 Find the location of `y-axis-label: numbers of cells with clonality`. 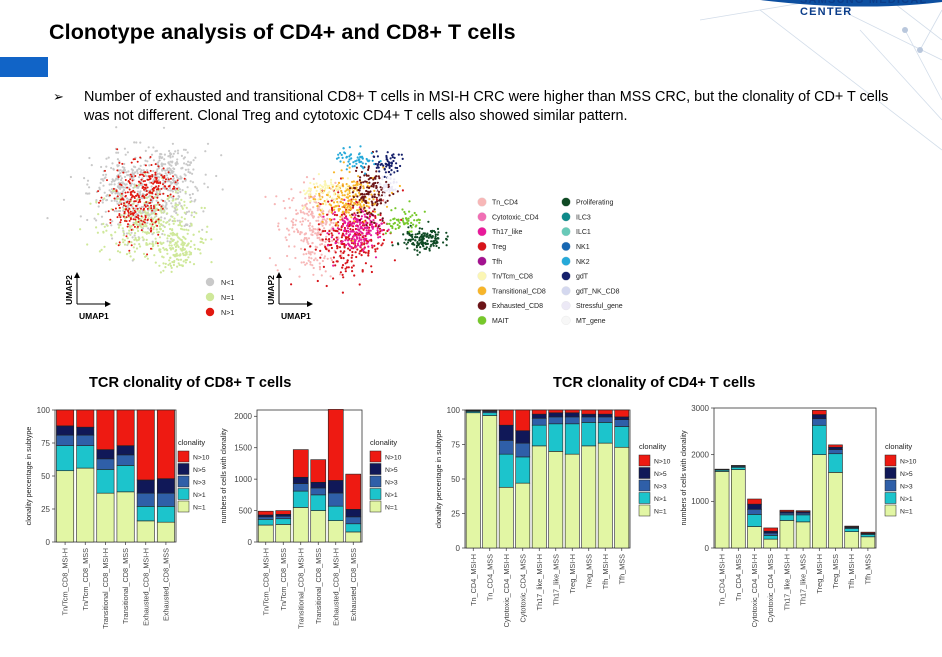

y-axis-label: numbers of cells with clonality is located at coordinates (223, 475).